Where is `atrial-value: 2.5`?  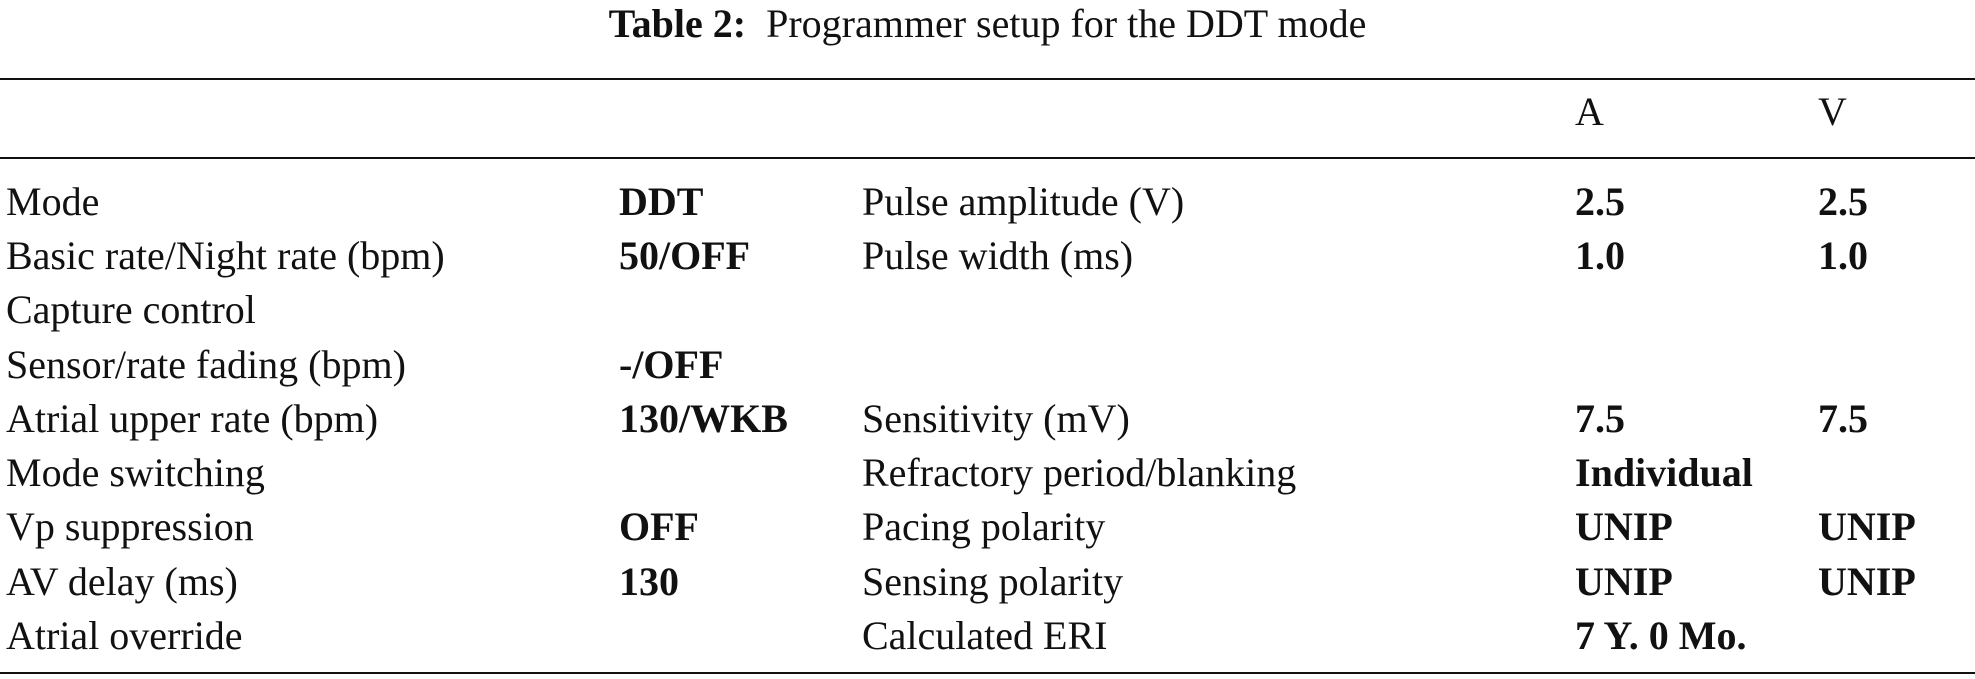 atrial-value: 2.5 is located at coordinates (1600, 201).